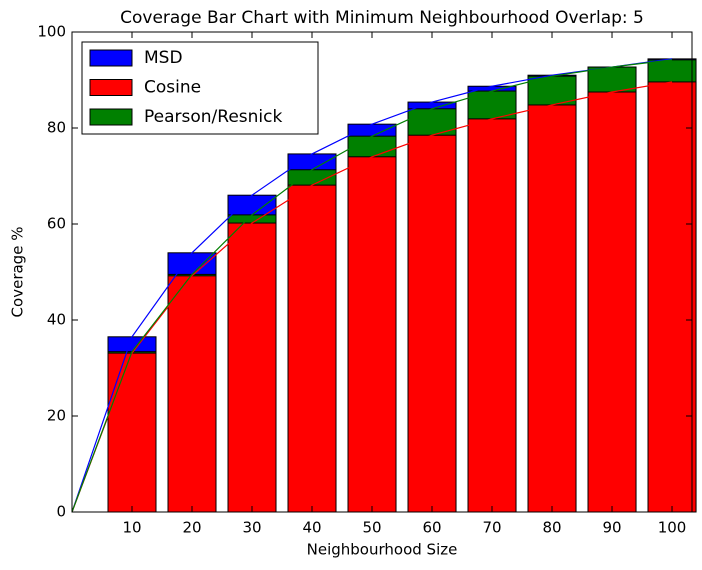 The image size is (702, 570). Describe the element at coordinates (191, 528) in the screenshot. I see `x-tick-label: 20` at that location.